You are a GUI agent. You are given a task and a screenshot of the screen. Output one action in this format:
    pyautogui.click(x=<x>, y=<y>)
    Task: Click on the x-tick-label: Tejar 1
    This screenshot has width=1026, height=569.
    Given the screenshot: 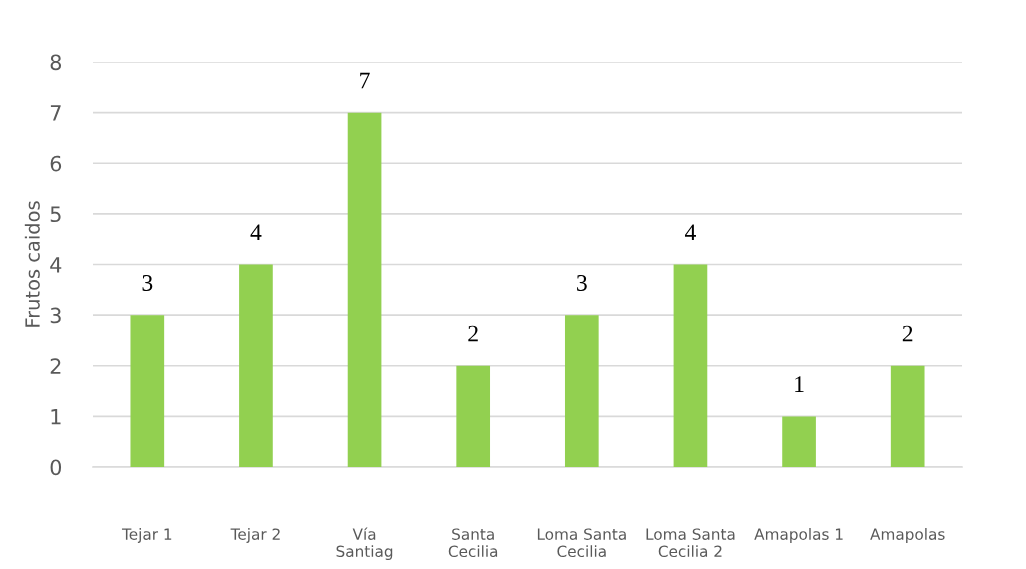 What is the action you would take?
    pyautogui.click(x=146, y=535)
    